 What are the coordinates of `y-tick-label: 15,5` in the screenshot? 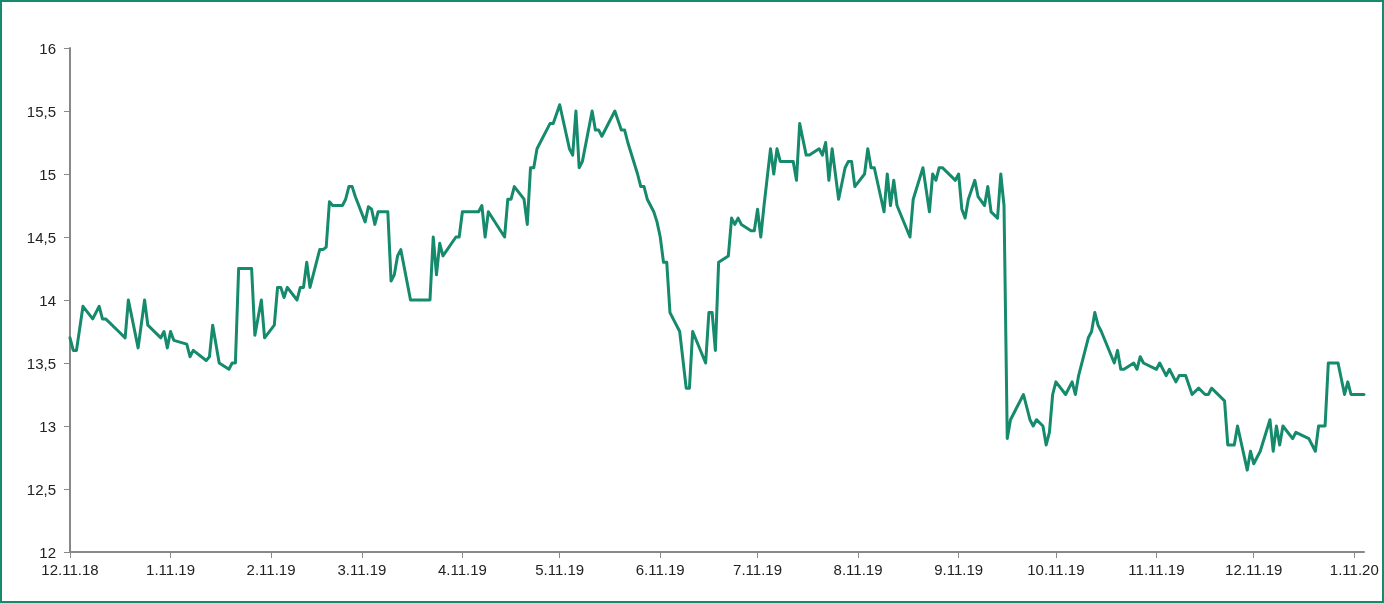 It's located at (41, 111).